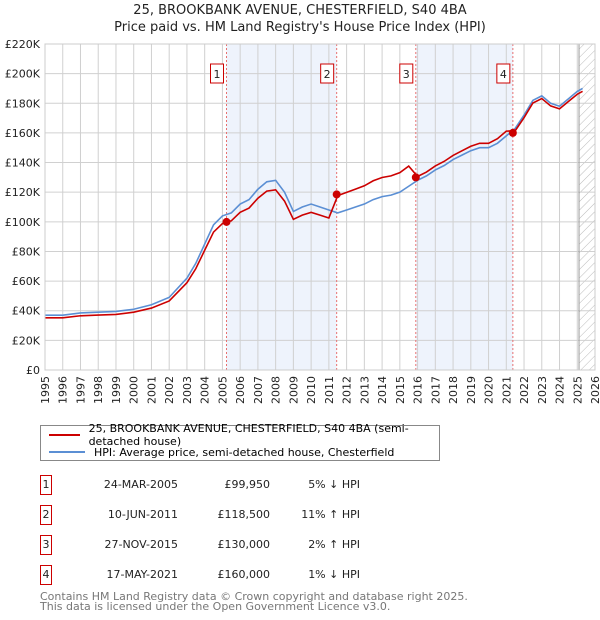  Describe the element at coordinates (33, 370) in the screenshot. I see `y-tick-label: £0` at that location.